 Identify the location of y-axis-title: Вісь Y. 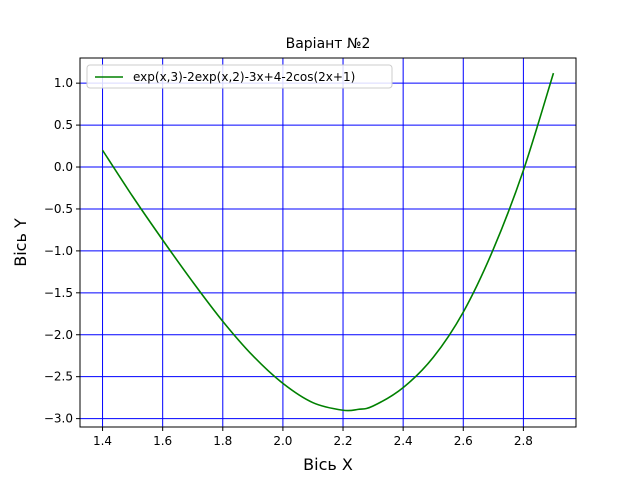
(20, 242).